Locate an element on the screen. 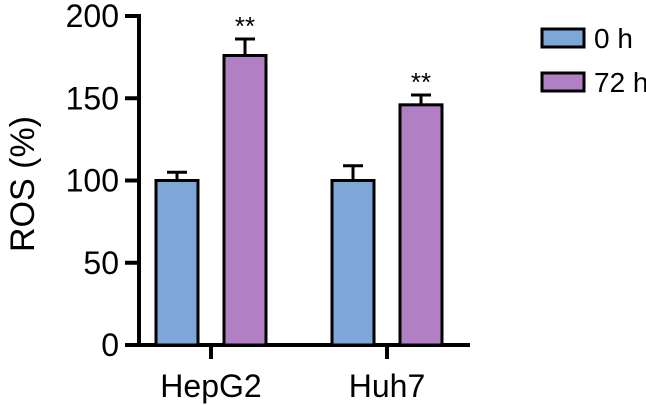  significance-annotations: ** ** is located at coordinates (333, 54).